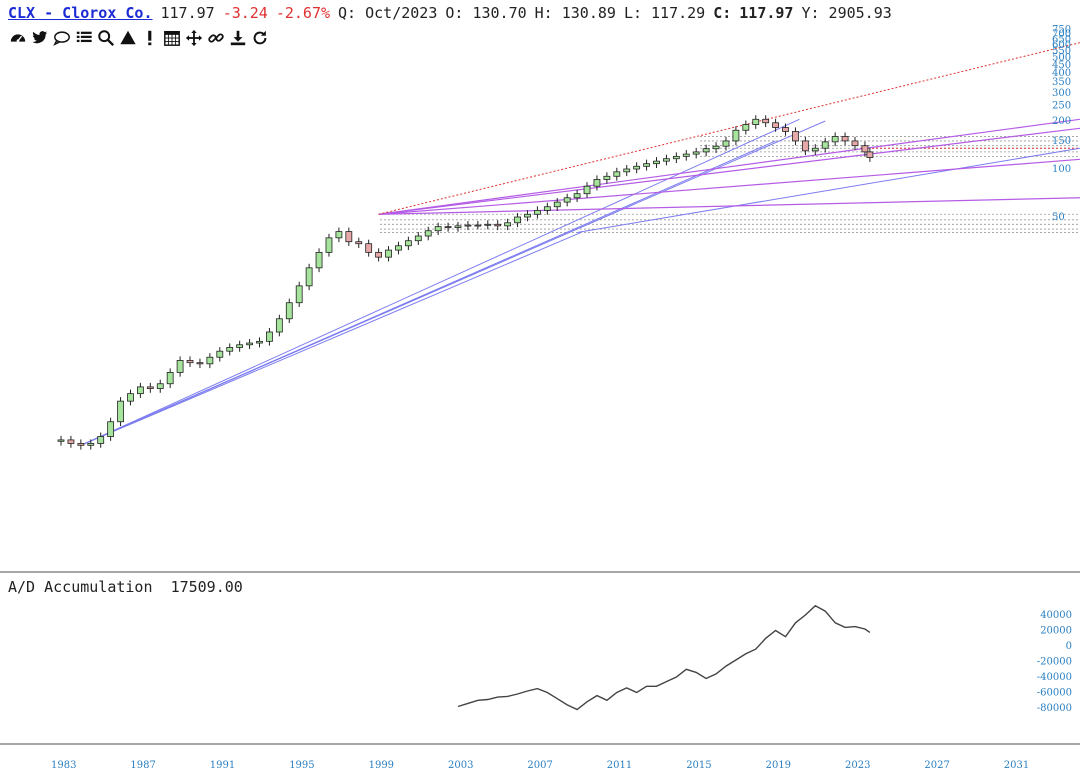 The image size is (1080, 776). I want to click on price-axis-tick: 350, so click(1061, 82).